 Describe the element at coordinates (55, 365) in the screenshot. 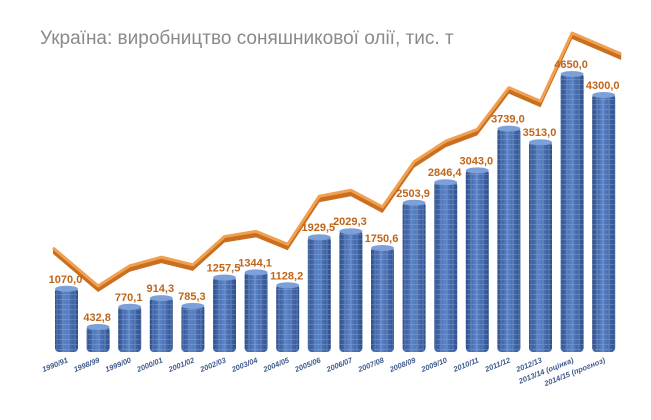

I see `x-tick-label: 1990/91` at that location.